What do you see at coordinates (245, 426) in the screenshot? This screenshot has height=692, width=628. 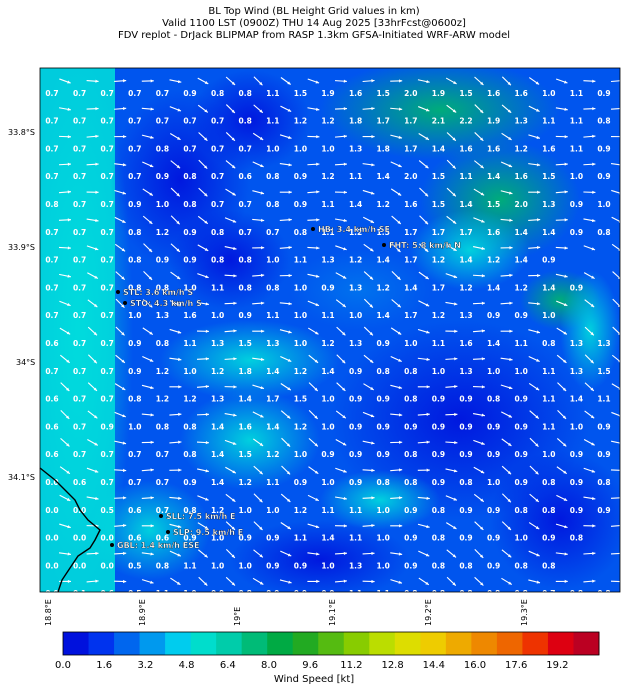 I see `grid-value: 1.6` at bounding box center [245, 426].